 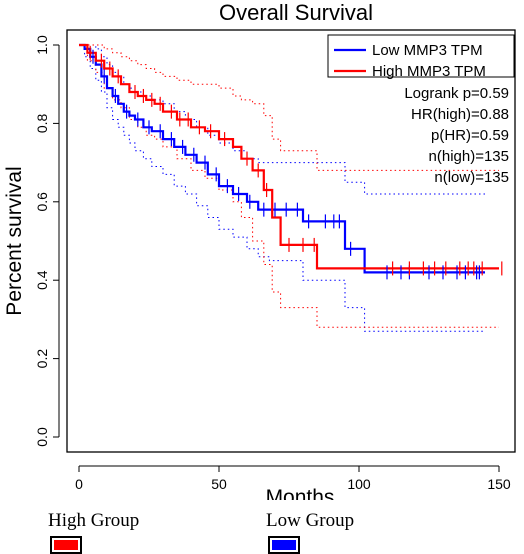 I want to click on legend-entry-low-mmp3-tpm: Low MMP3 TPM, so click(x=427, y=50).